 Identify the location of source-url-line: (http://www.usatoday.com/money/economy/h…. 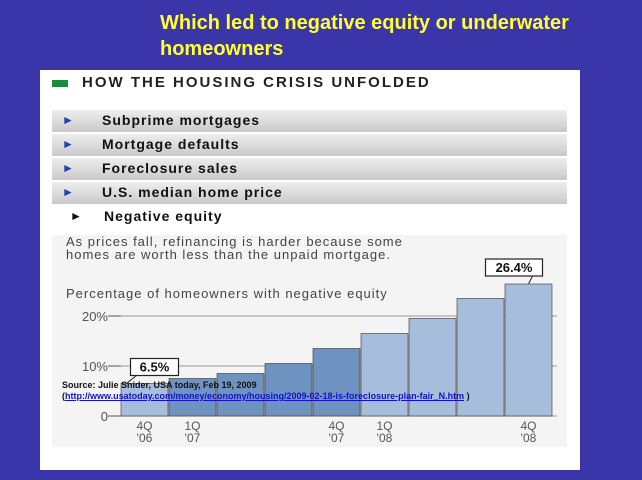
(322, 396).